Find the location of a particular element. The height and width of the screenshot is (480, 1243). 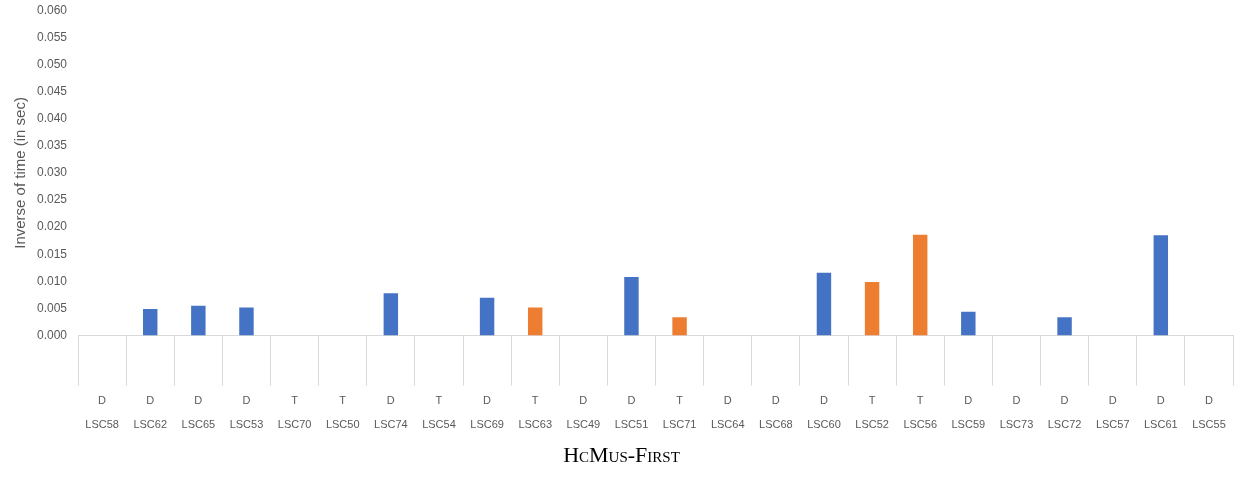

y-tick-label: 0.035 is located at coordinates (52, 145).